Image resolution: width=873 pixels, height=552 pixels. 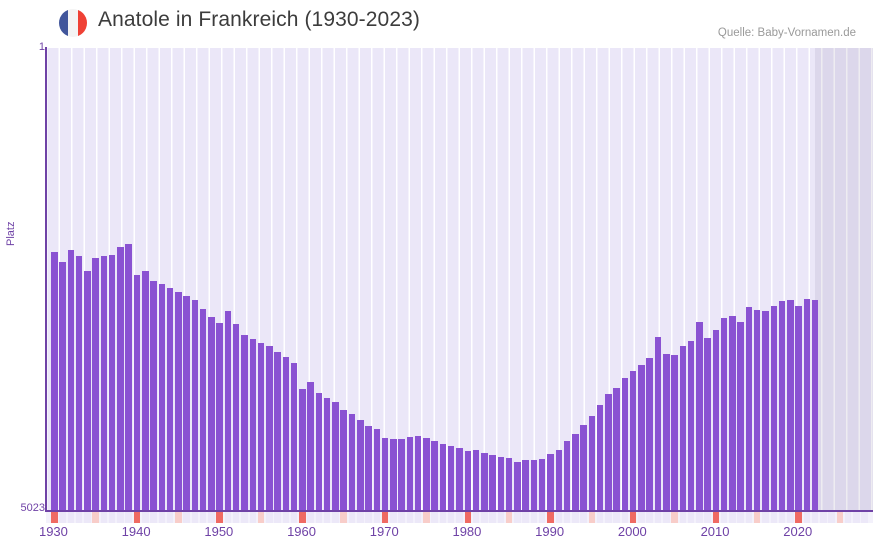 I want to click on bar-2008, so click(x=699, y=416).